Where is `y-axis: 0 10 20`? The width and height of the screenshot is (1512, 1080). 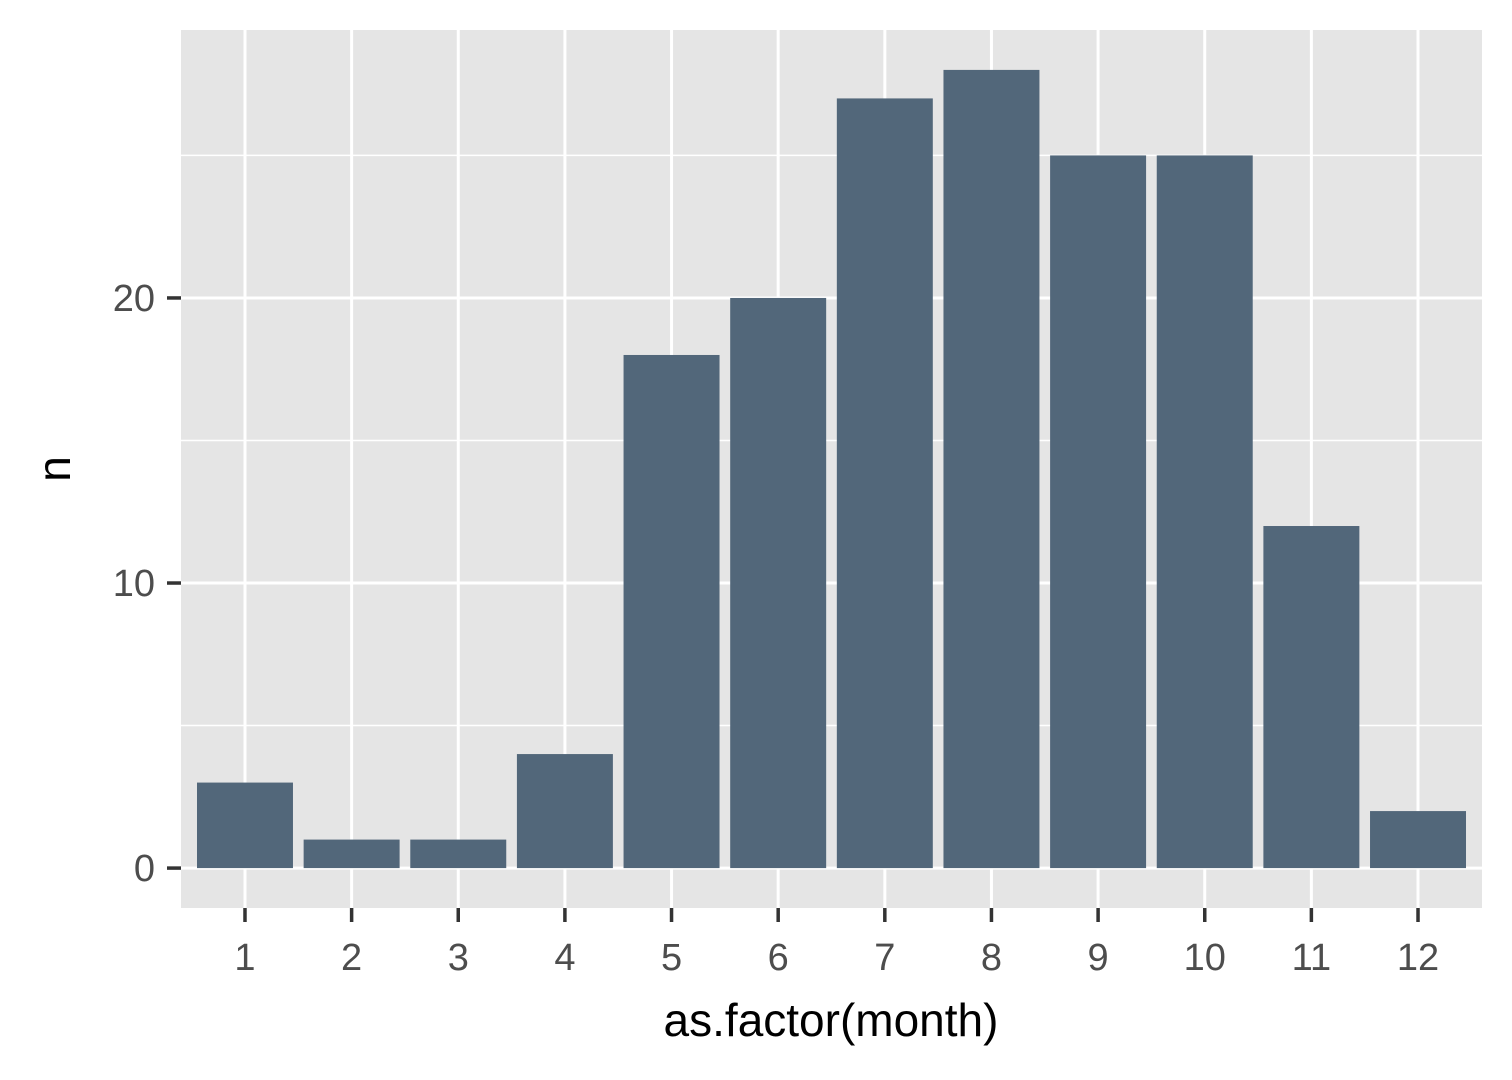 y-axis: 0 10 20 is located at coordinates (147, 584).